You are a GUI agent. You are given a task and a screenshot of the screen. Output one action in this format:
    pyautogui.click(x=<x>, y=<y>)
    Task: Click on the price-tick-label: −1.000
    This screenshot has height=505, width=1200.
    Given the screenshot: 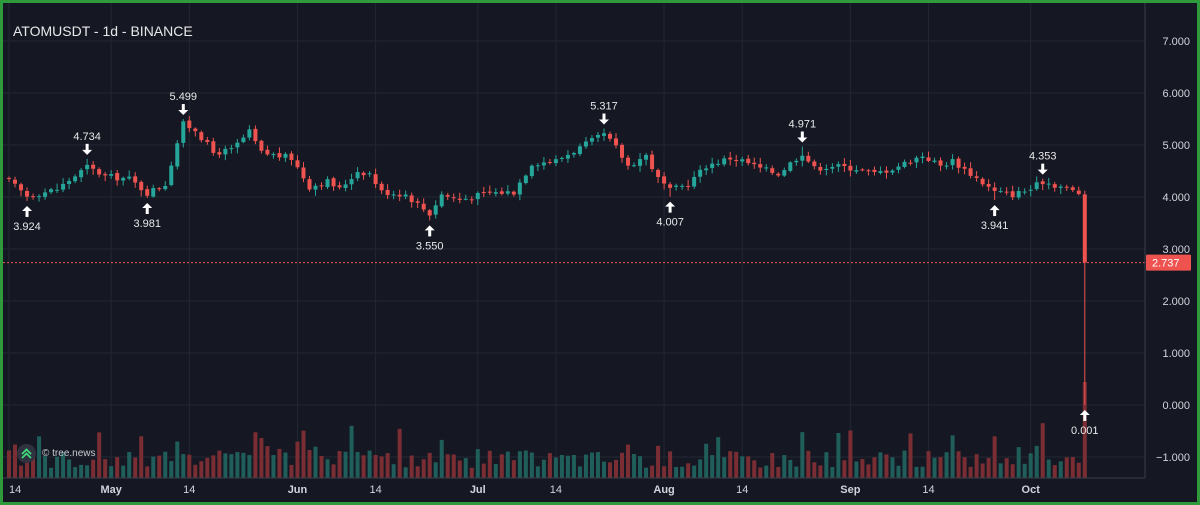 What is the action you would take?
    pyautogui.click(x=1173, y=458)
    